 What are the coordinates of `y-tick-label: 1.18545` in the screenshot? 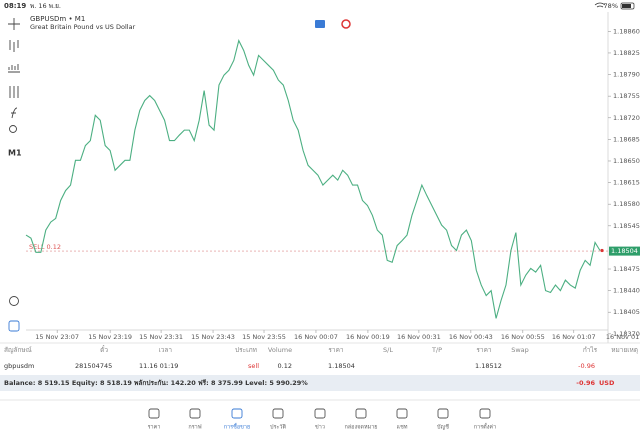 It's located at (626, 226).